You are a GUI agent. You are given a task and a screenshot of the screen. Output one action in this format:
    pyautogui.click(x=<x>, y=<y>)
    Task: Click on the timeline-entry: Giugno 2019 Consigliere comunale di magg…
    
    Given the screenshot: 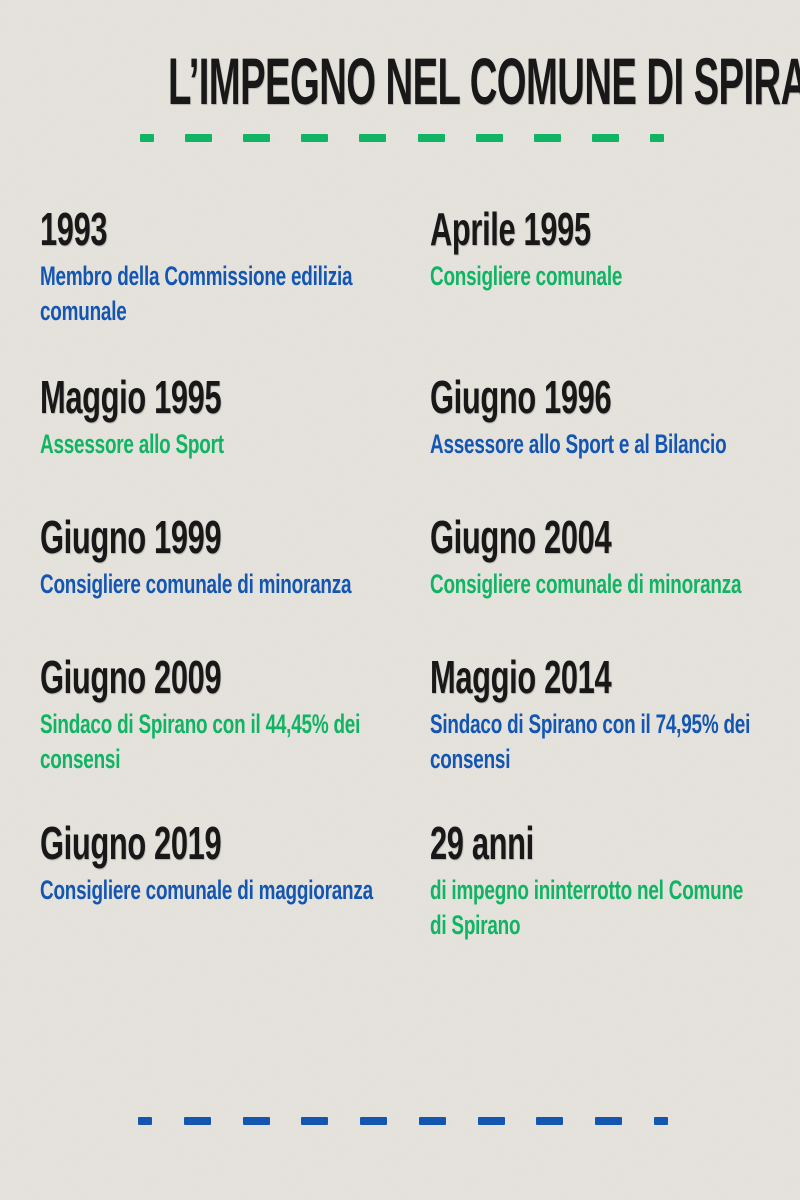 What is the action you would take?
    pyautogui.click(x=235, y=881)
    